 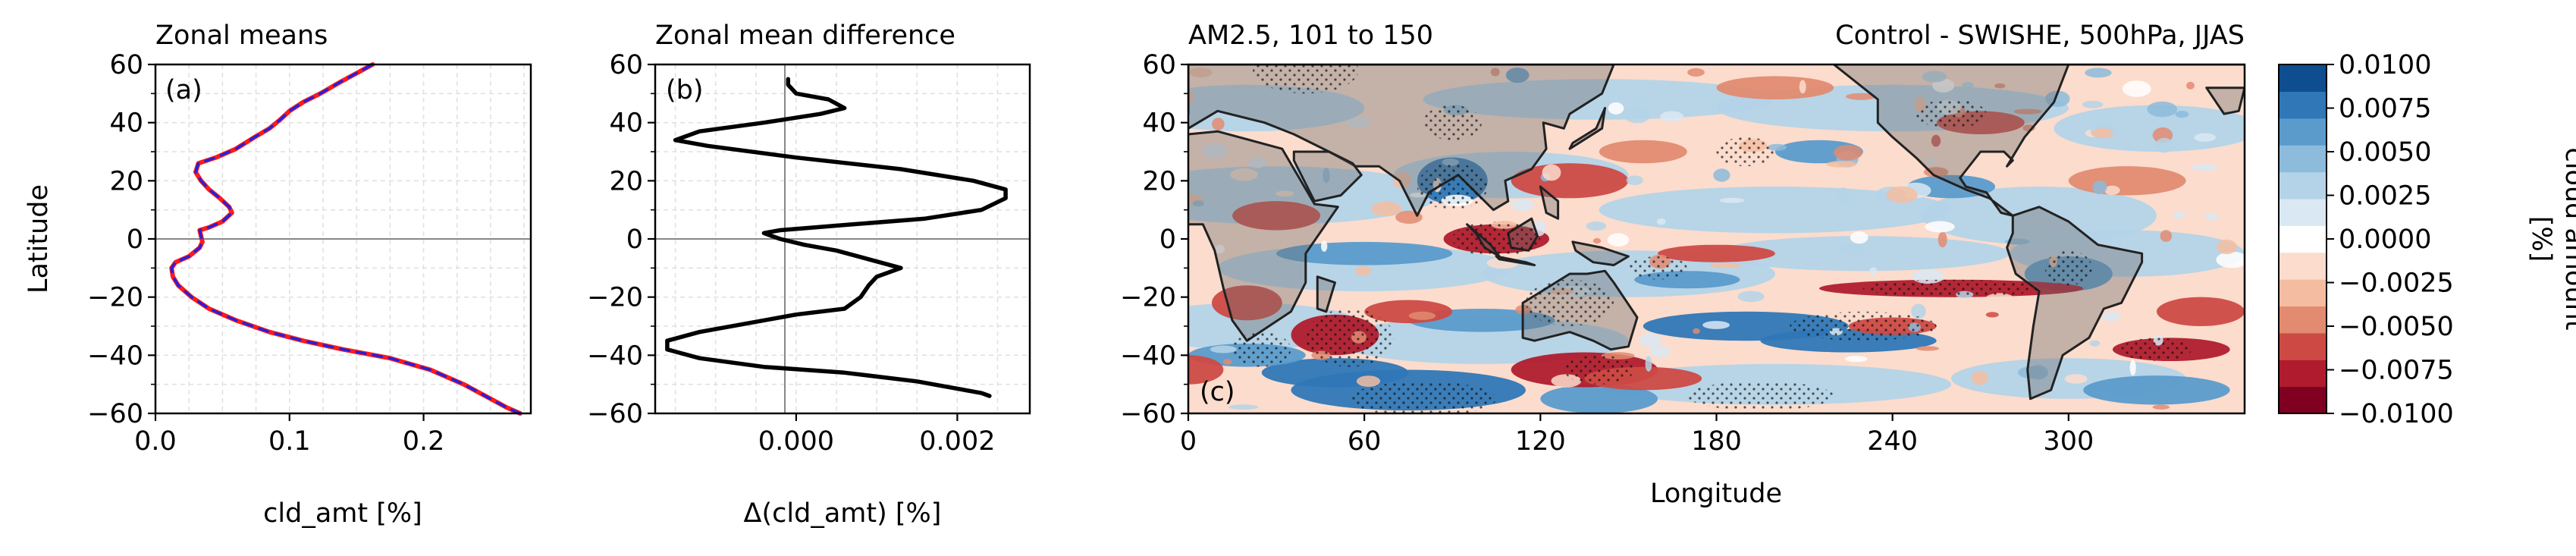 What do you see at coordinates (424, 441) in the screenshot?
I see `x-tick-label: 0.2` at bounding box center [424, 441].